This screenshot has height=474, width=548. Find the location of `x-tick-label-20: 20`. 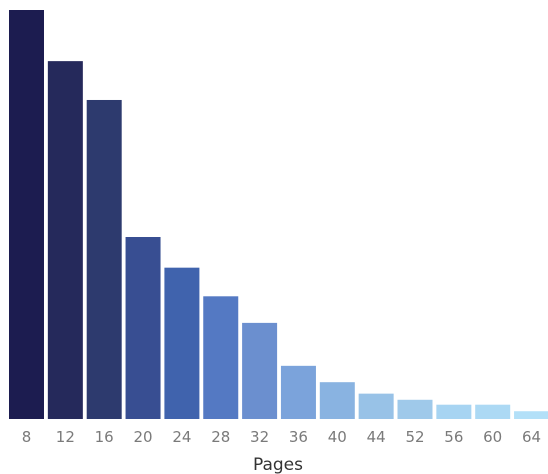

x-tick-label-20: 20 is located at coordinates (143, 437).